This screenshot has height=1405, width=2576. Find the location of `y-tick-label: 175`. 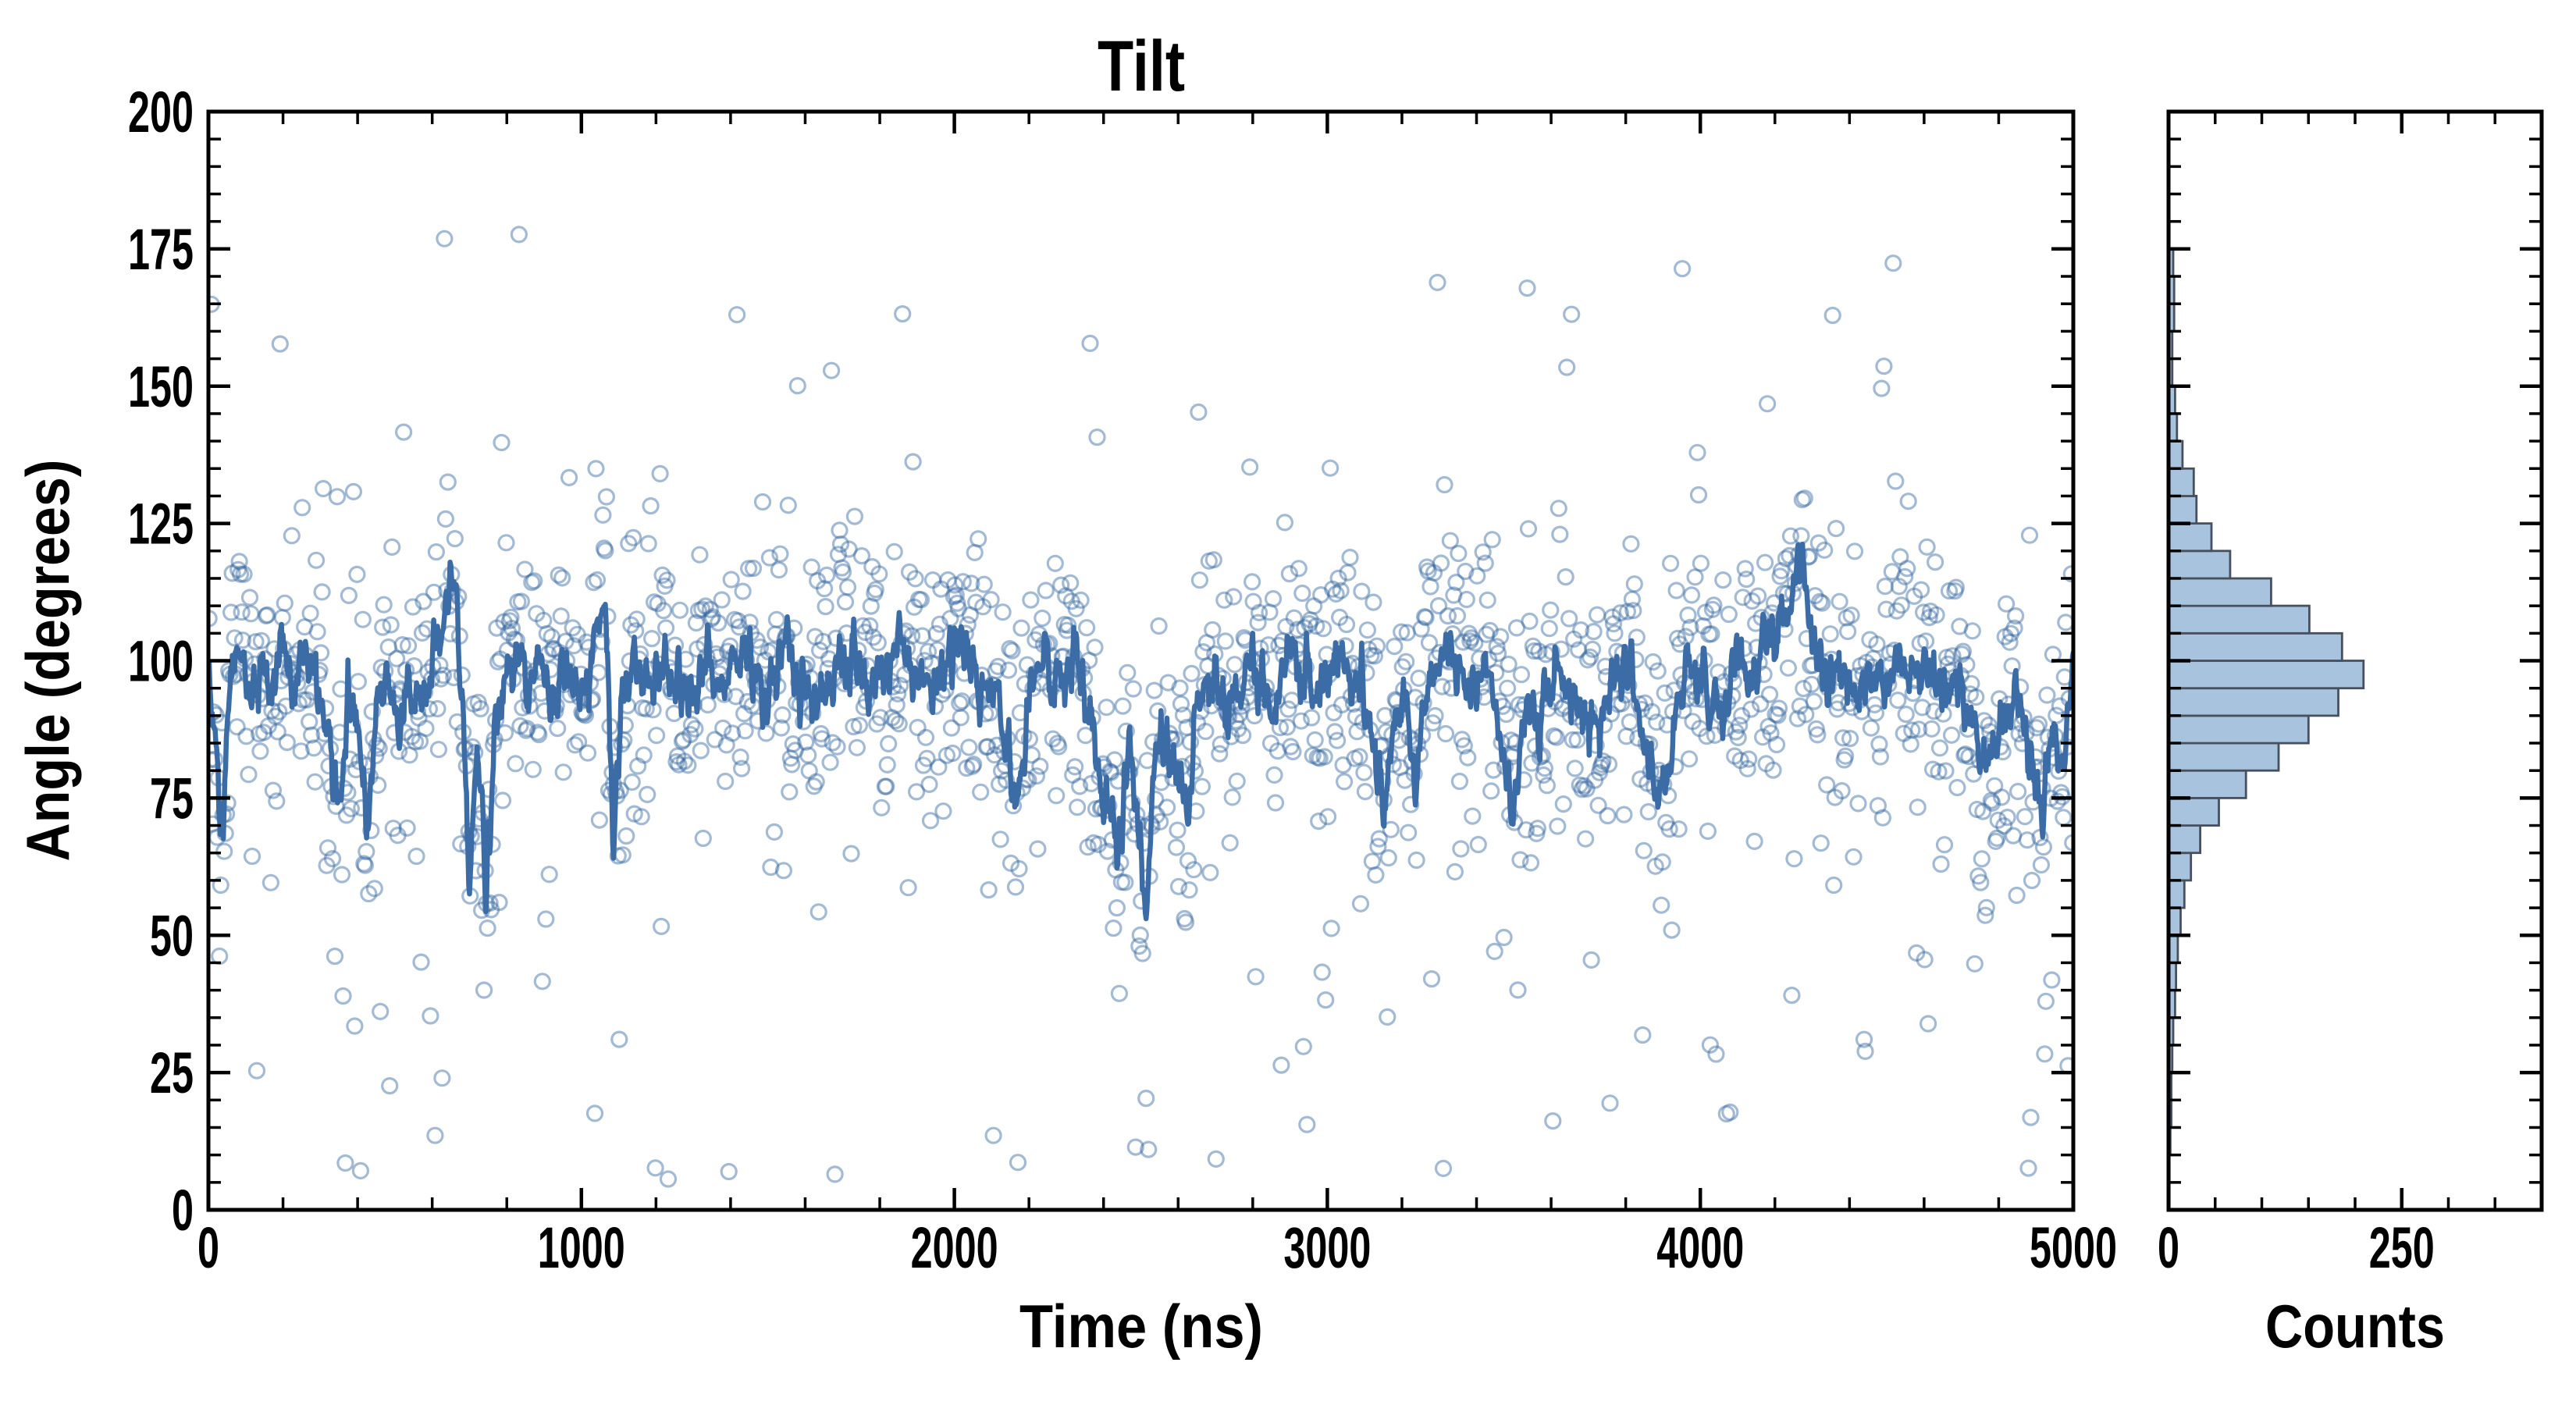

y-tick-label: 175 is located at coordinates (161, 250).